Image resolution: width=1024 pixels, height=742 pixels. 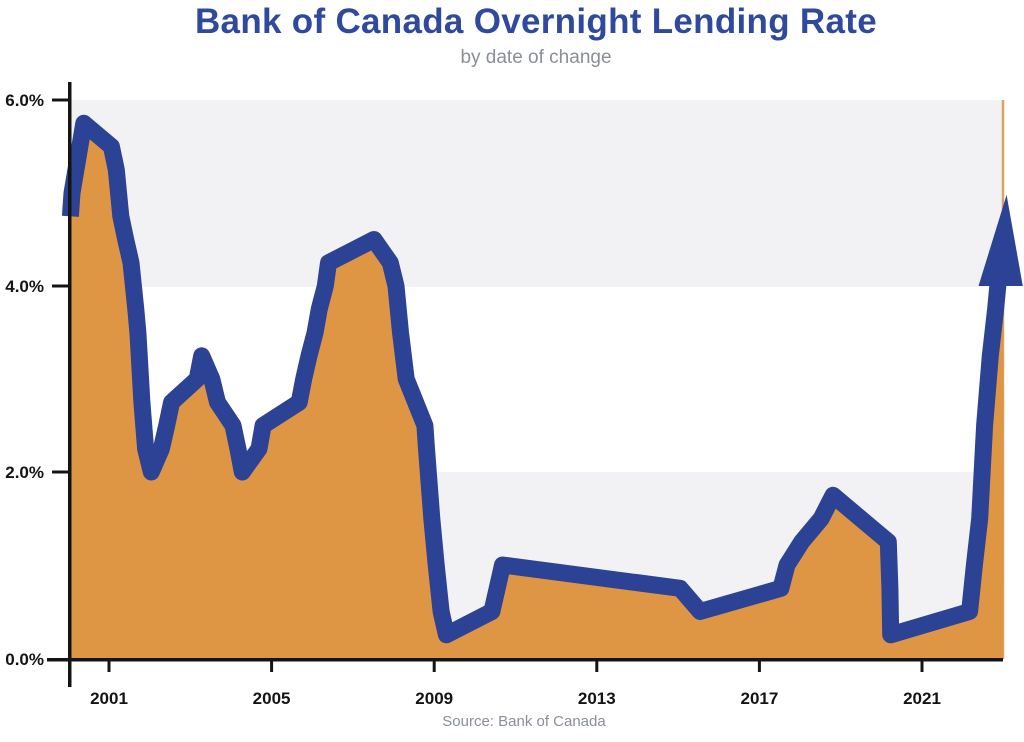 I want to click on y-tick-label: 4.0%, so click(x=24, y=286).